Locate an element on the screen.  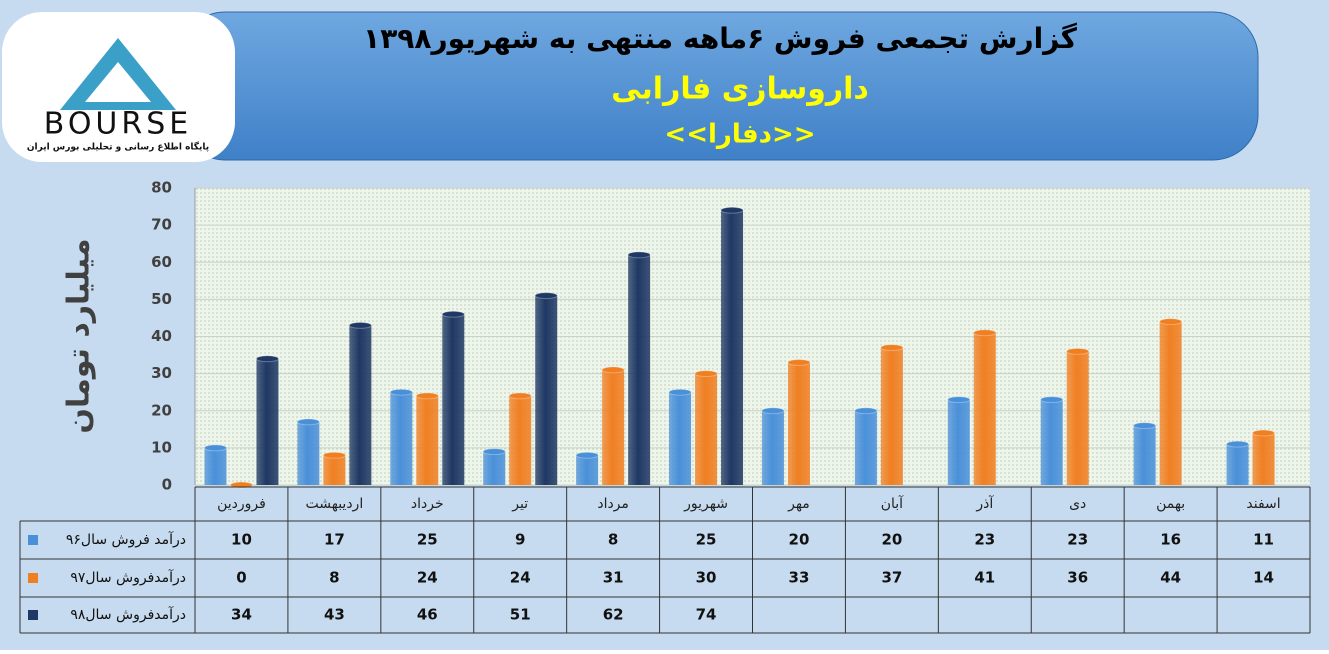
data-label: 10 is located at coordinates (241, 540).